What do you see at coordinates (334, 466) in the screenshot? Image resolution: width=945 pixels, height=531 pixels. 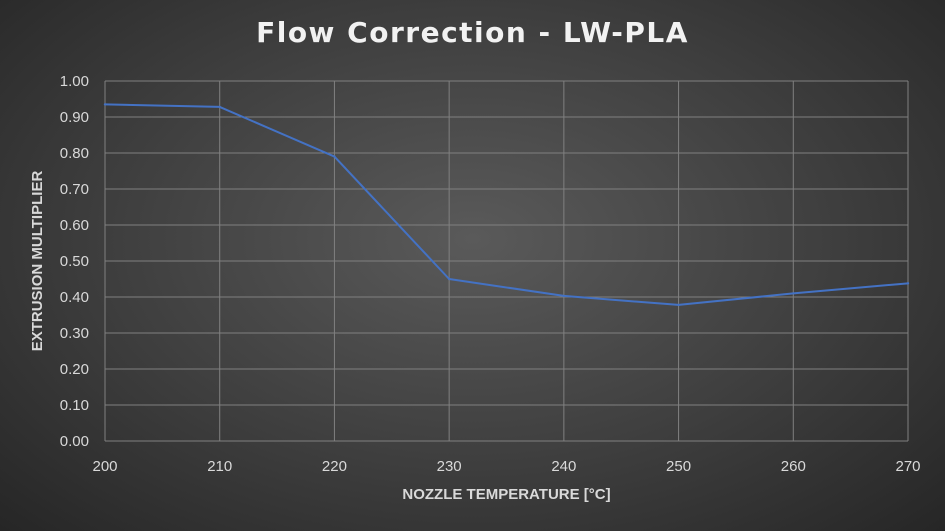 I see `x-tick-label: 220` at bounding box center [334, 466].